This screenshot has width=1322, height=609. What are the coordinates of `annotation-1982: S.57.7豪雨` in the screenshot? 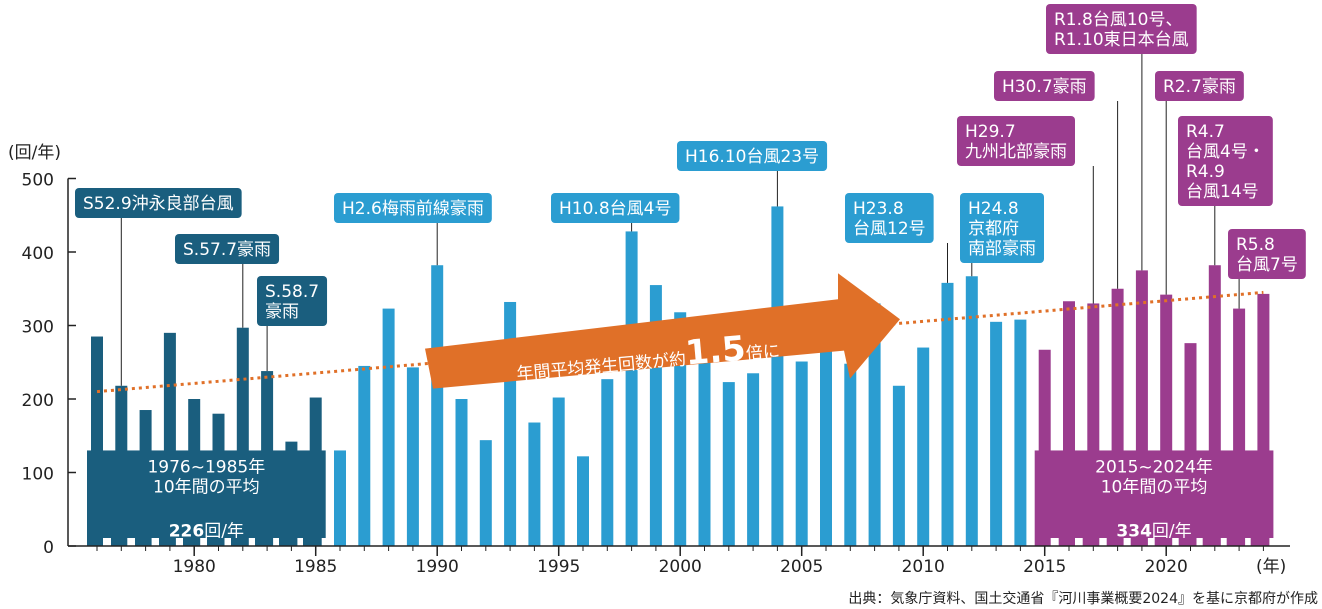 It's located at (227, 281).